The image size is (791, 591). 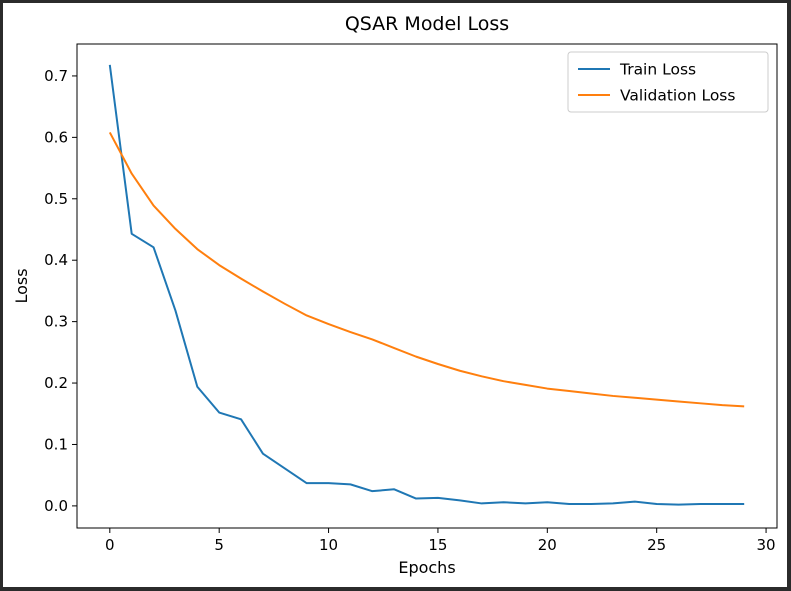 I want to click on legend-box, so click(x=668, y=82).